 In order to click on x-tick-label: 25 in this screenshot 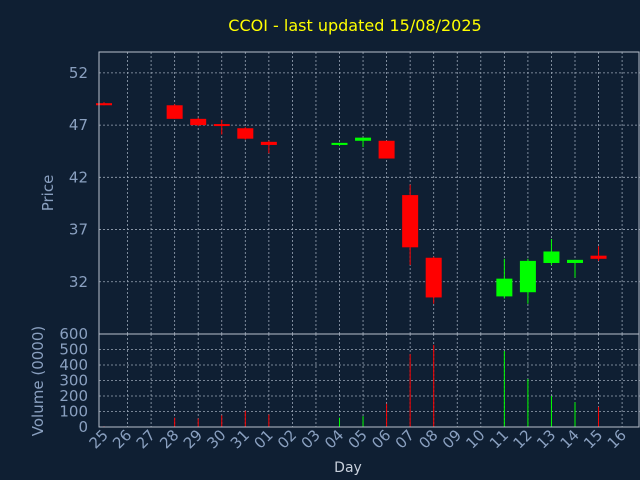, I will do `click(99, 439)`.